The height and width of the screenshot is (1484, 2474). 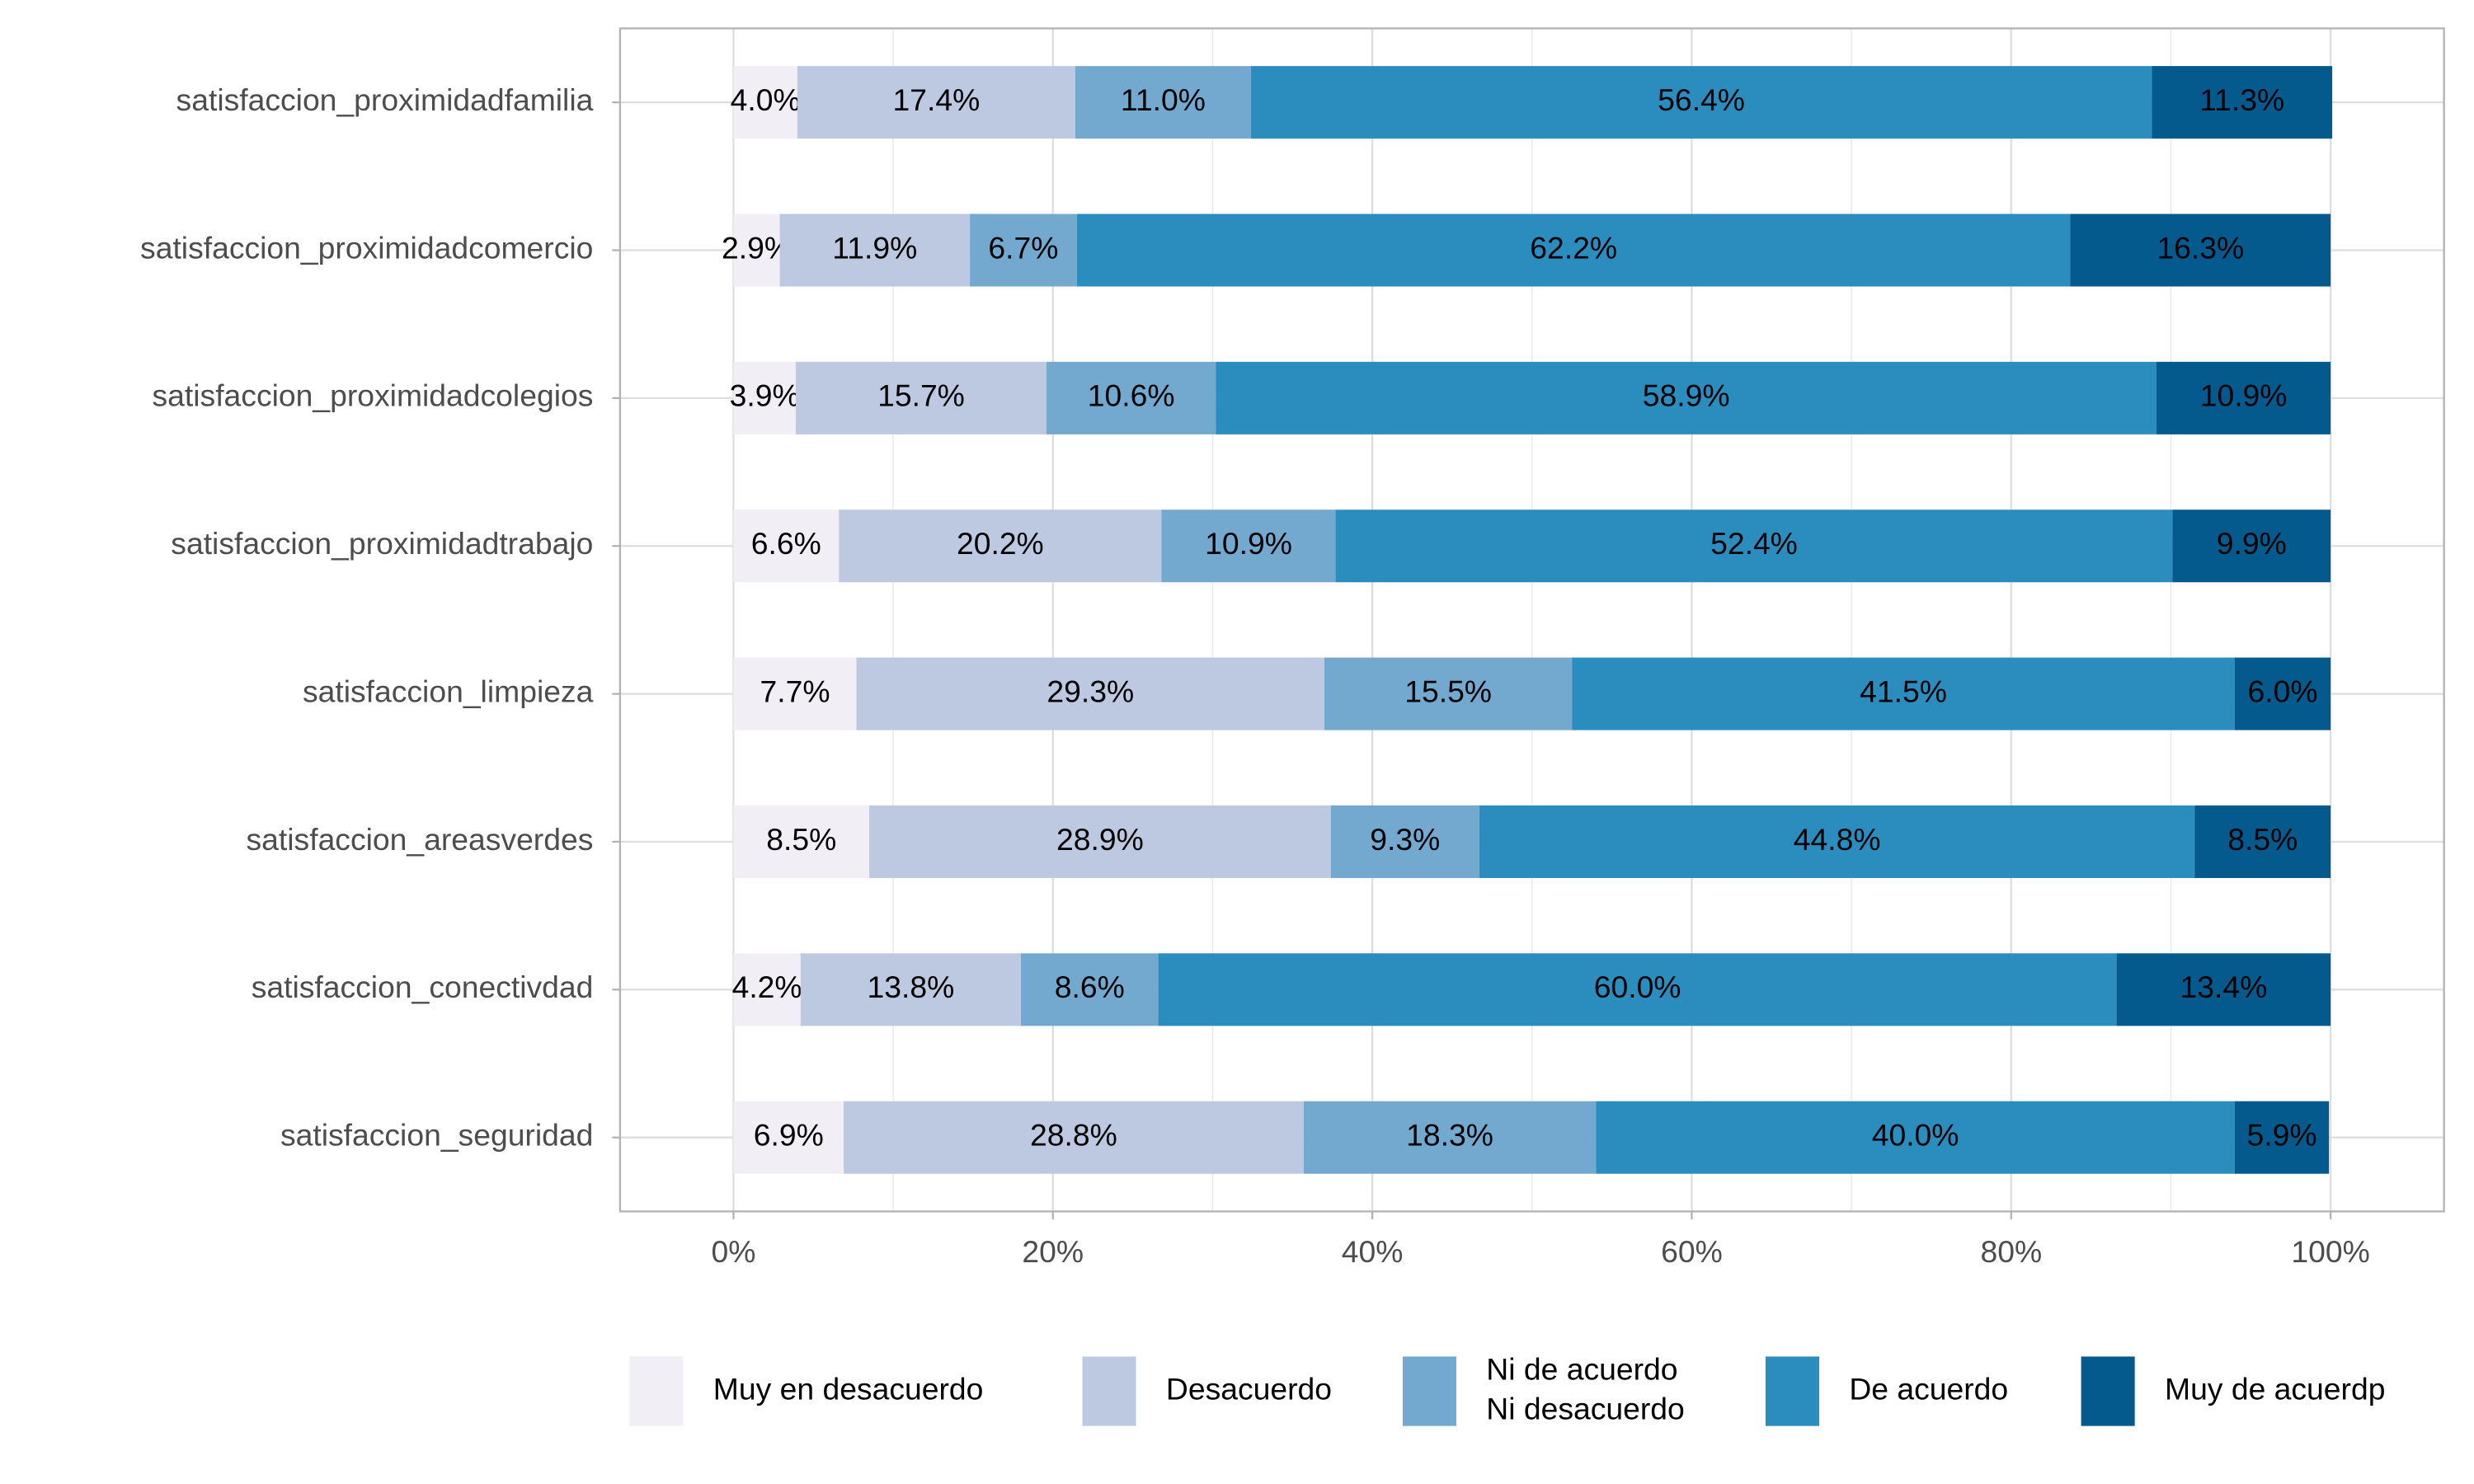 What do you see at coordinates (2275, 1388) in the screenshot?
I see `legend-label: Muy de acuerdp` at bounding box center [2275, 1388].